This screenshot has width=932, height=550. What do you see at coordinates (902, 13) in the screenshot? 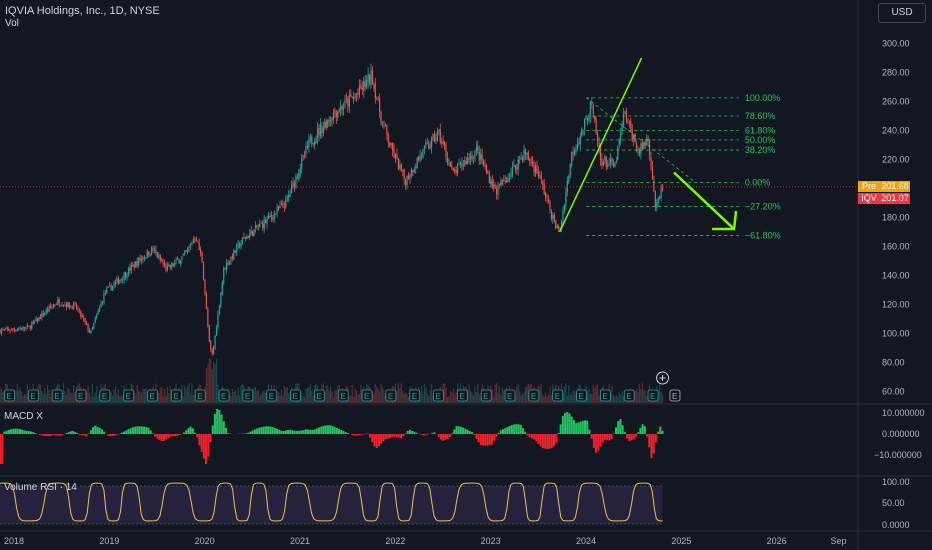
I see `currency-button: USD` at bounding box center [902, 13].